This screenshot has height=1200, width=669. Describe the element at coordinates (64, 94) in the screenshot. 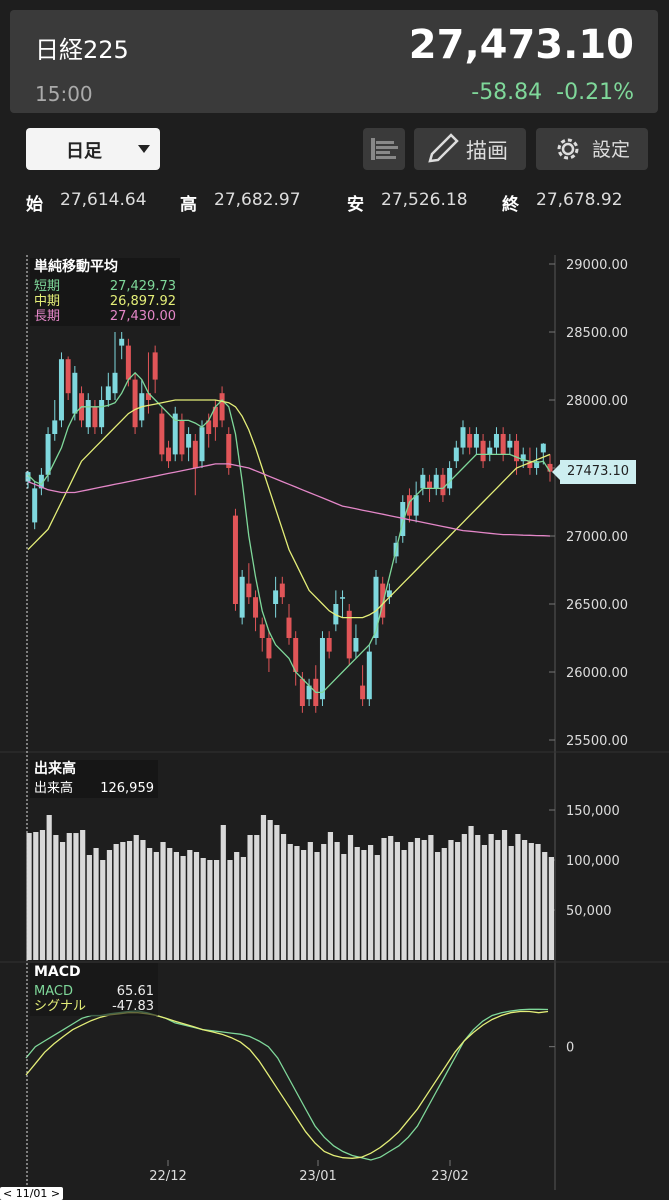

I see `quote-time: 15:00` at that location.